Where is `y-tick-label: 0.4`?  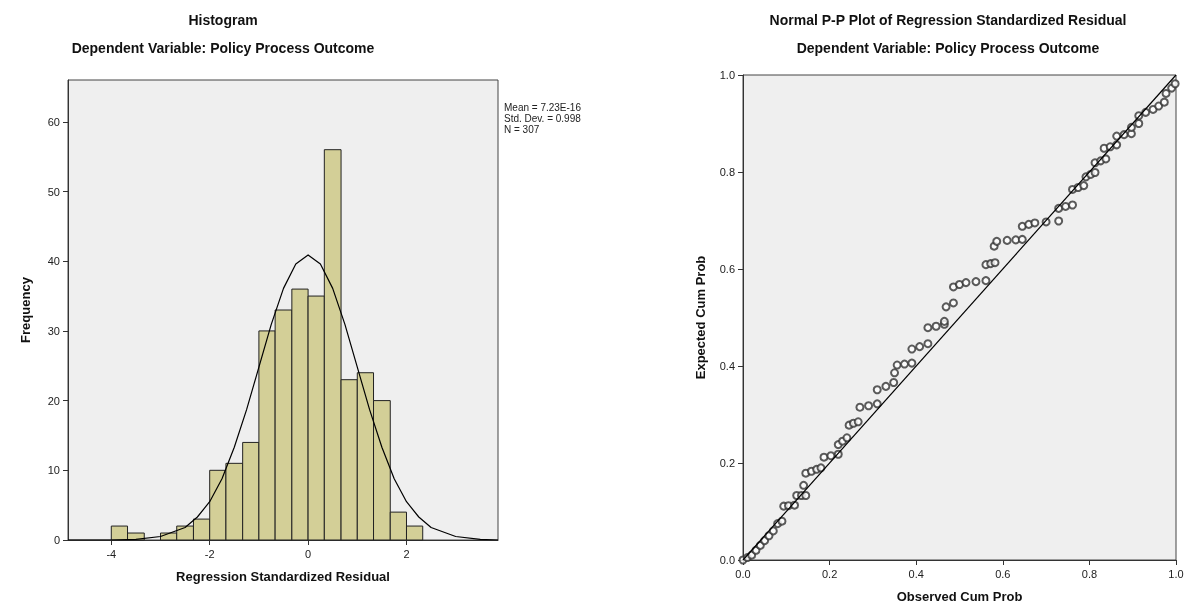
y-tick-label: 0.4 is located at coordinates (727, 366).